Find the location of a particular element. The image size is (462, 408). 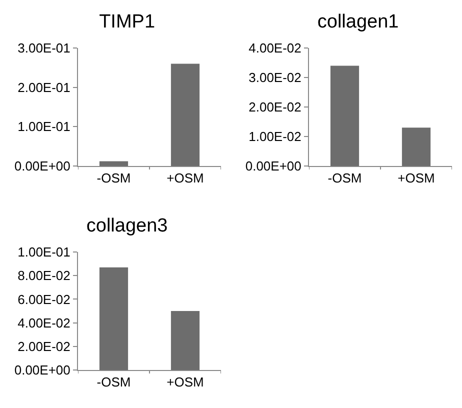

y-tick-label: 6.00E-02 is located at coordinates (44, 299).